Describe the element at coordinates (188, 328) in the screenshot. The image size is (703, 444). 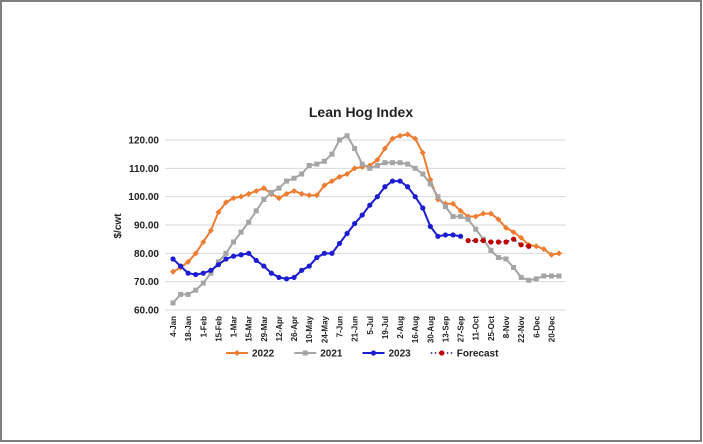
I see `x-tick-label: 18-Jan` at that location.